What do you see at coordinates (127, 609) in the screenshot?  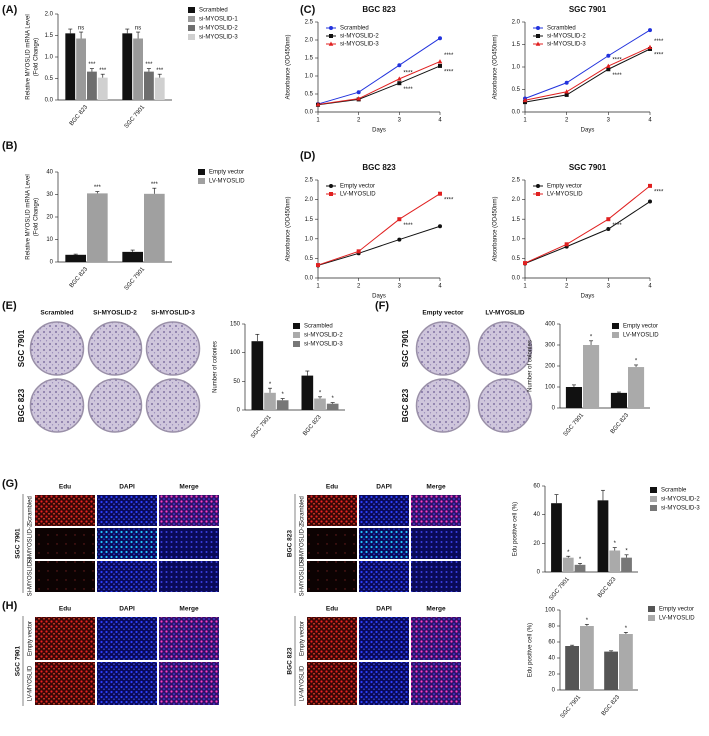 I see `column-label: DAPI` at bounding box center [127, 609].